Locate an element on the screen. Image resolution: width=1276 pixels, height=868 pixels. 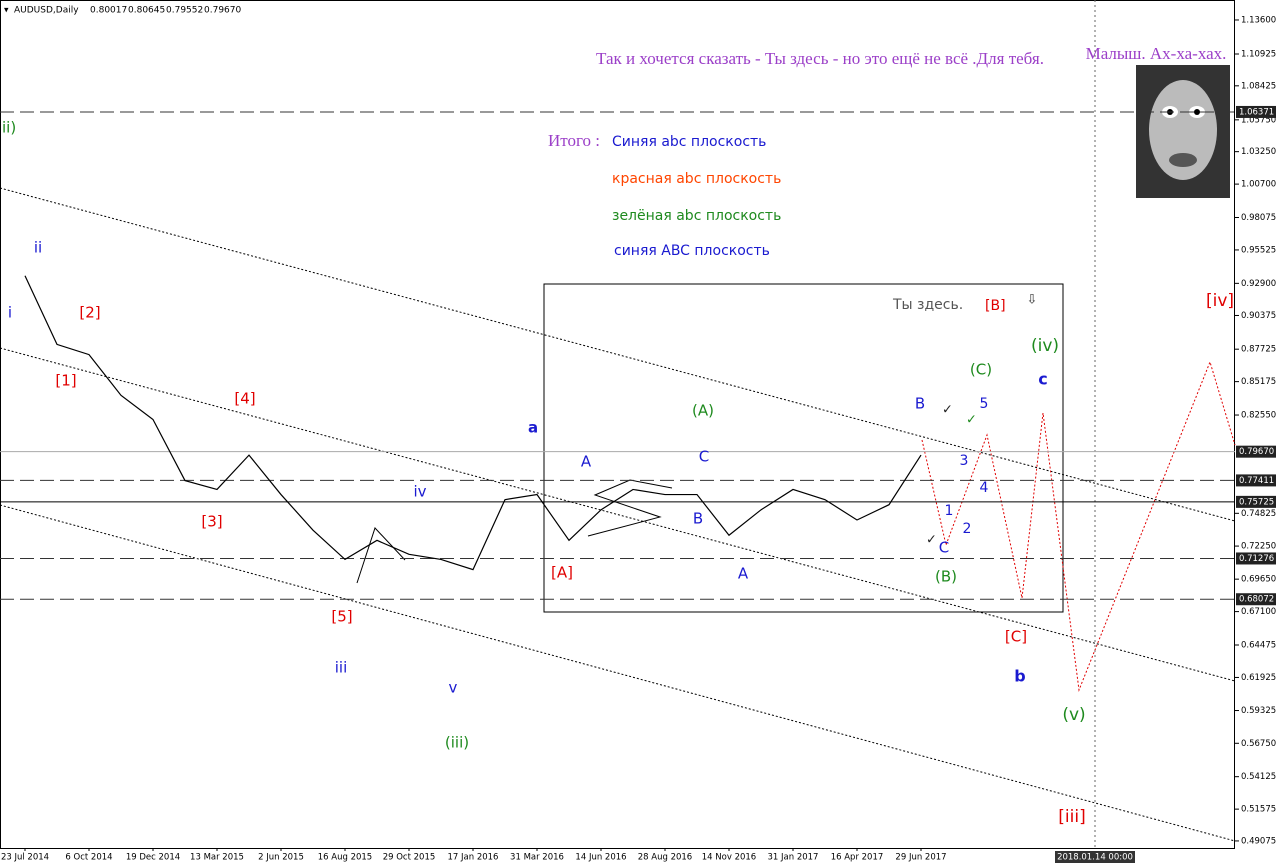
level-label: 1.06371 is located at coordinates (1256, 112).